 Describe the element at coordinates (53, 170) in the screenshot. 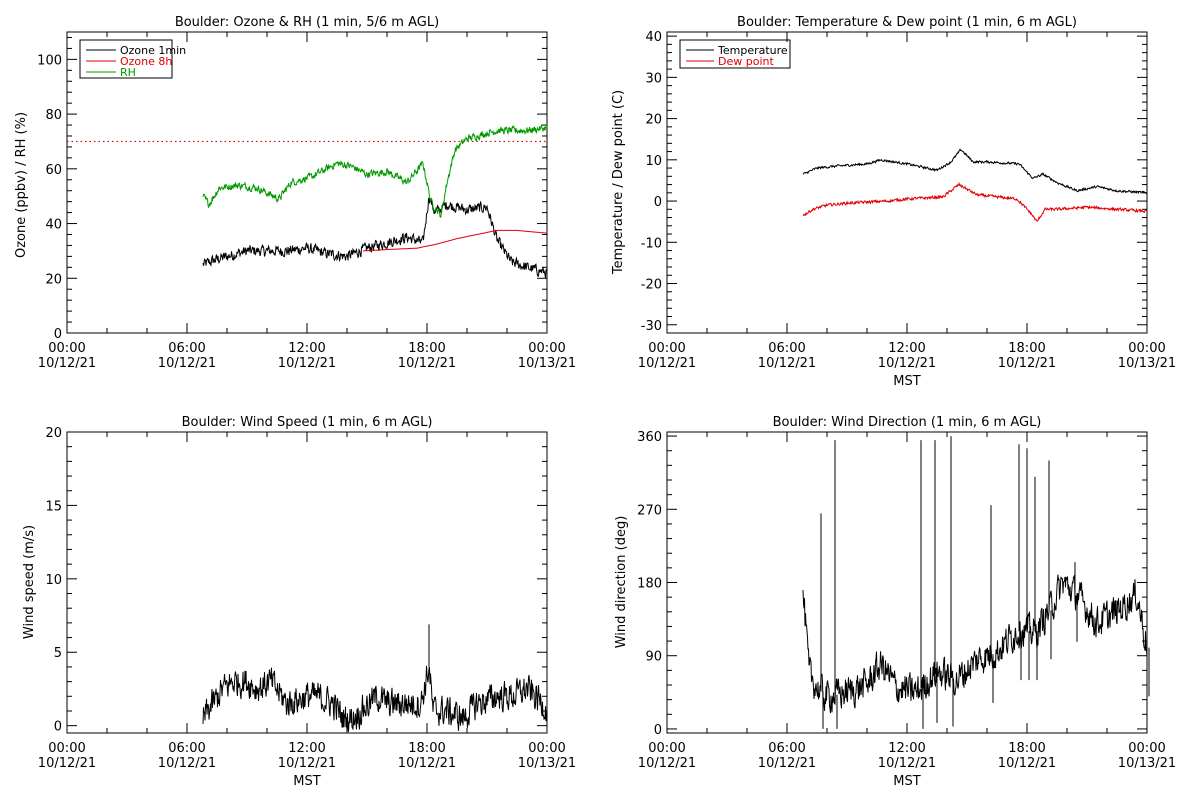

I see `y-tick-label: 60` at that location.